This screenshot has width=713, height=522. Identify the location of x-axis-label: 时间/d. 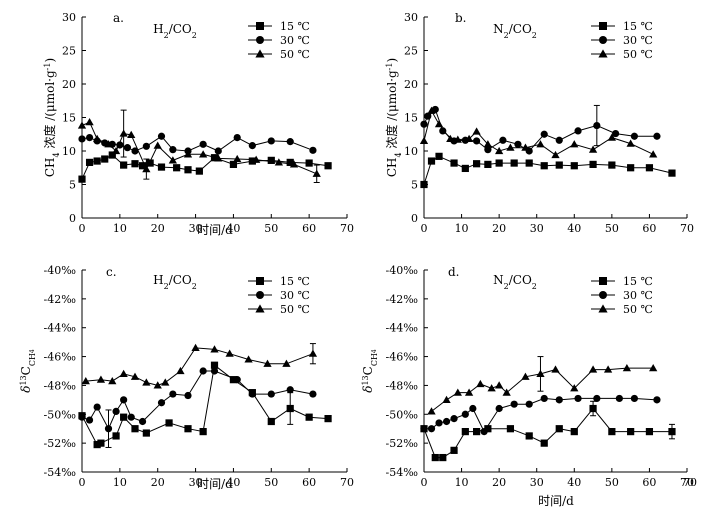
(215, 230).